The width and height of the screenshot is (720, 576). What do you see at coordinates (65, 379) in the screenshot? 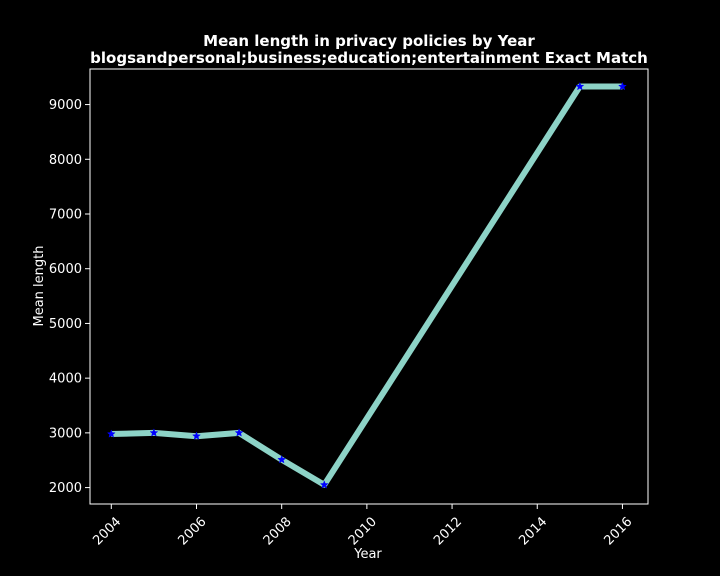
I see `y-tick-label: 4000` at bounding box center [65, 379].